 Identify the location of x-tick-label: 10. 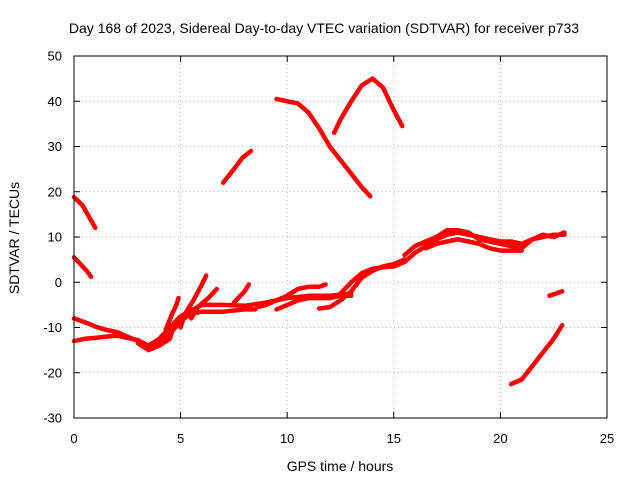
(287, 438).